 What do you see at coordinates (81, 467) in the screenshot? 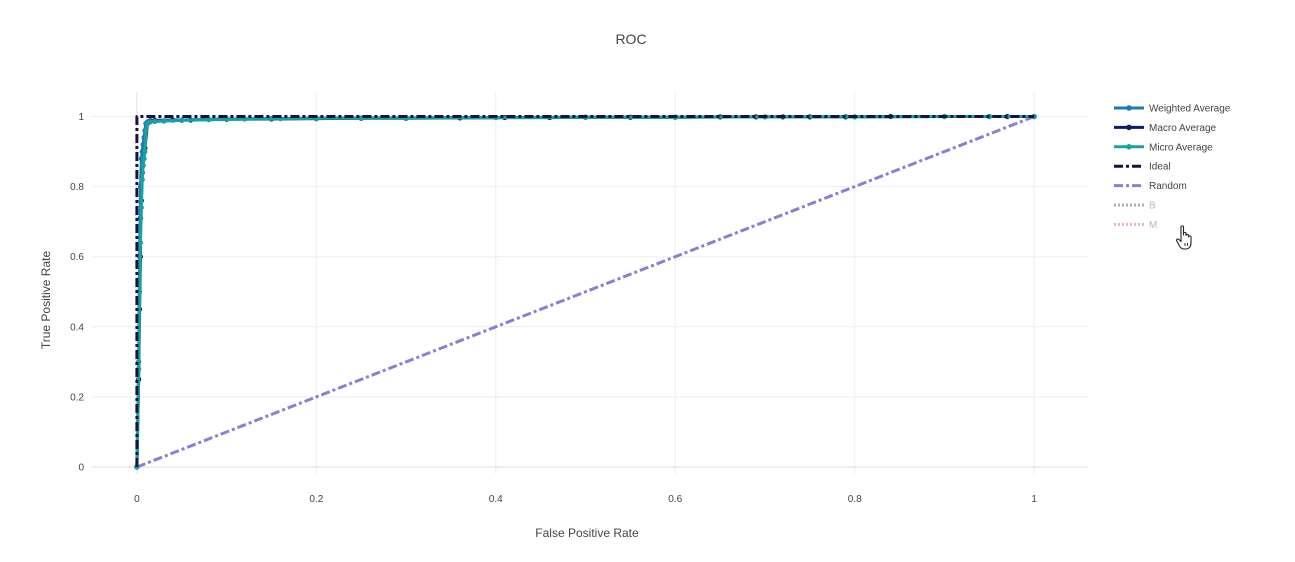
I see `y-tick-label: 0` at bounding box center [81, 467].